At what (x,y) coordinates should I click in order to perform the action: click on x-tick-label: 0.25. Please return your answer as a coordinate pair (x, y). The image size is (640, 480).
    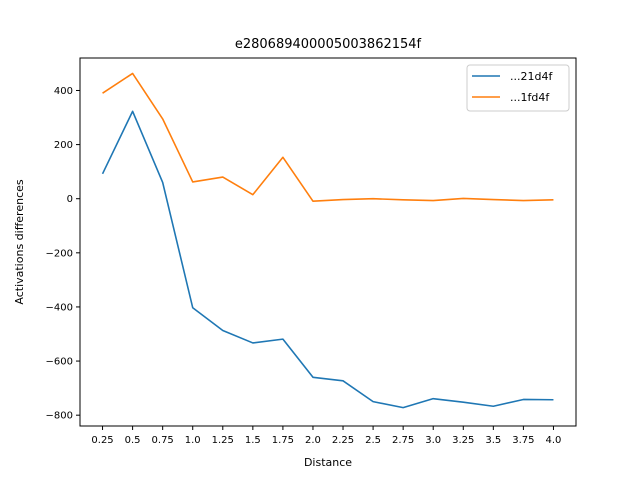
    Looking at the image, I should click on (102, 440).